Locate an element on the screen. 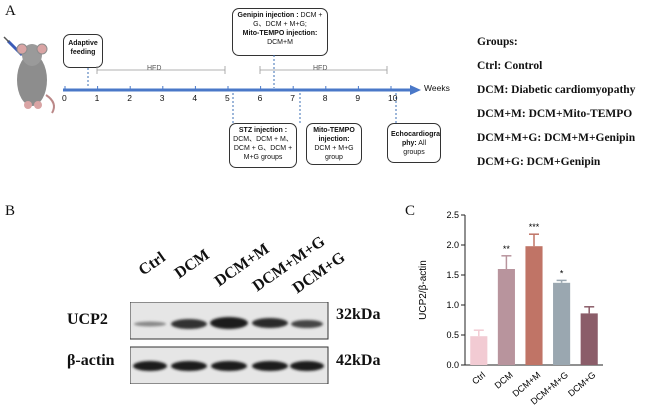  timeline is located at coordinates (242, 89).